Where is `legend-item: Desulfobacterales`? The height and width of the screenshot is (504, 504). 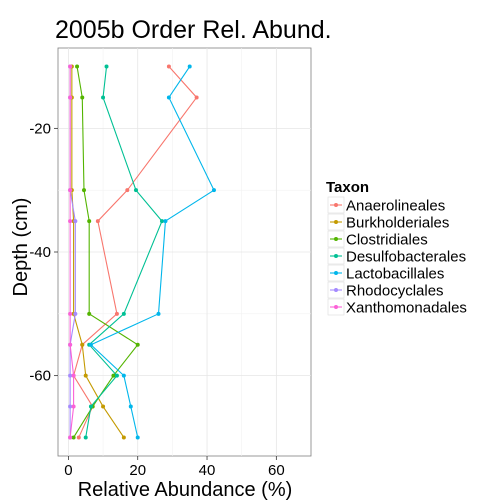 legend-item: Desulfobacterales is located at coordinates (396, 256).